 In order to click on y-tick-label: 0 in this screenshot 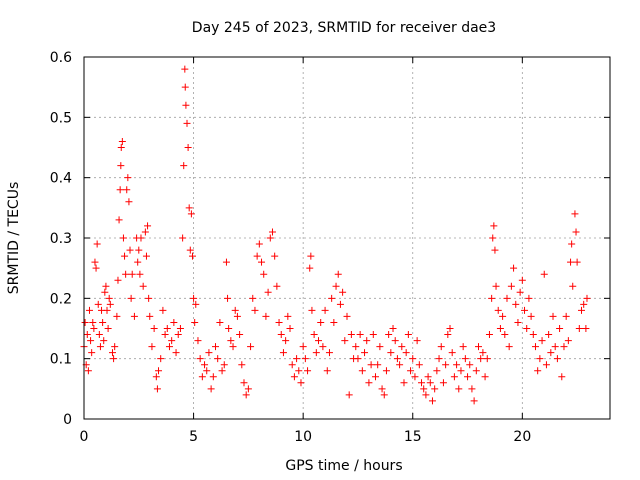, I will do `click(67, 420)`.